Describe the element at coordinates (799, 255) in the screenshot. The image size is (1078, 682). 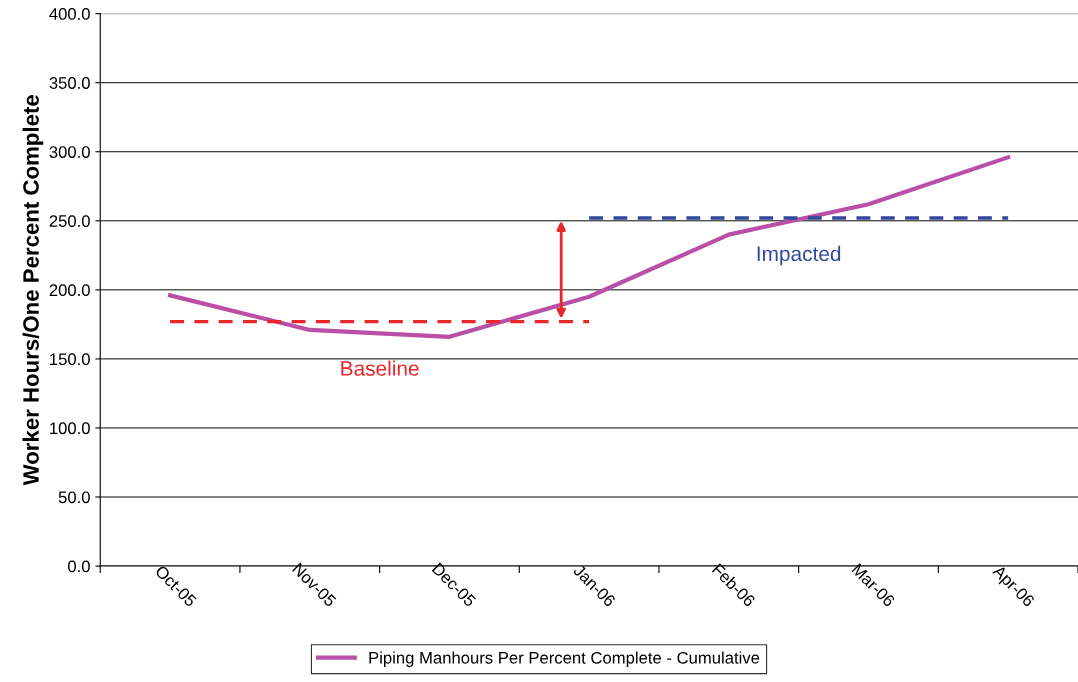
I see `series-label: Impacted` at that location.